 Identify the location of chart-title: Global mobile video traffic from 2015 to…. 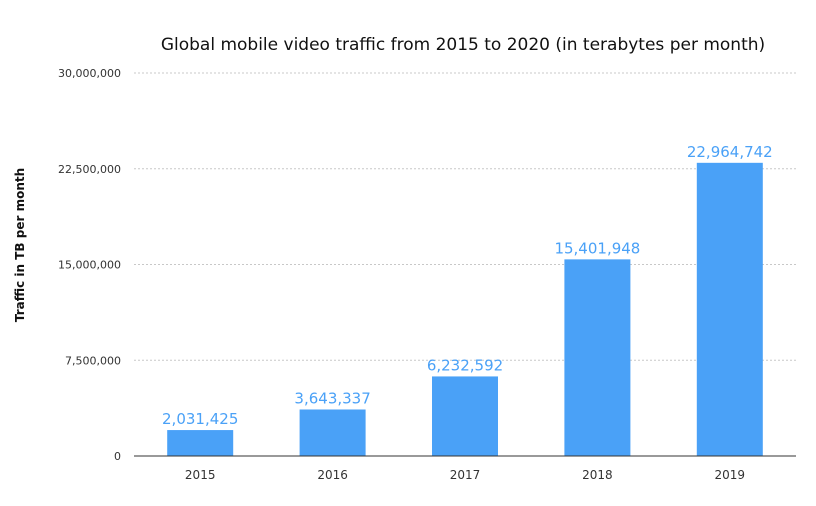
(463, 45).